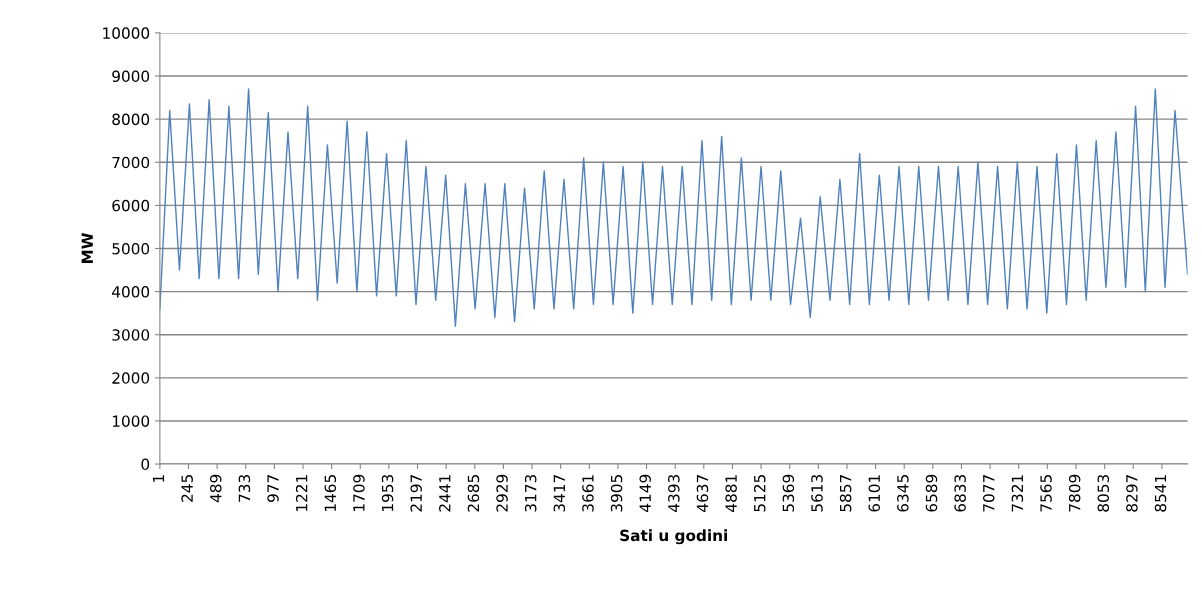 This screenshot has height=609, width=1202. Describe the element at coordinates (502, 493) in the screenshot. I see `x-tick-label: 2929` at that location.